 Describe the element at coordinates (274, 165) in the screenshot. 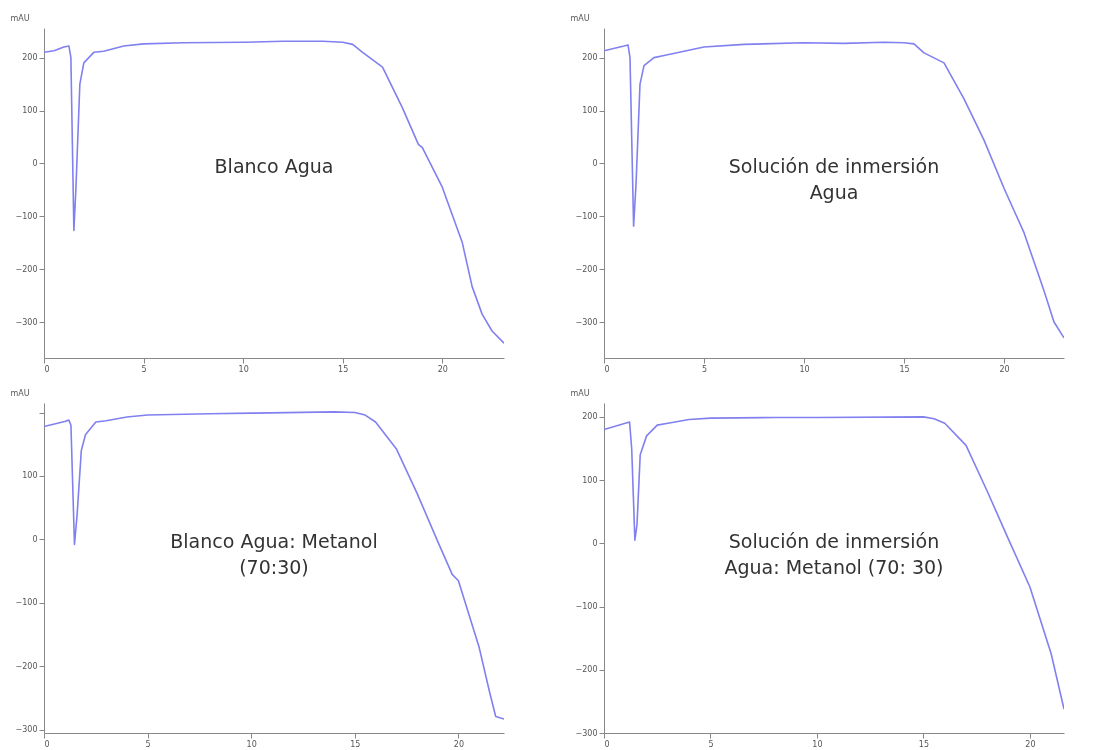

I see `annotation: Blanco Agua` at that location.